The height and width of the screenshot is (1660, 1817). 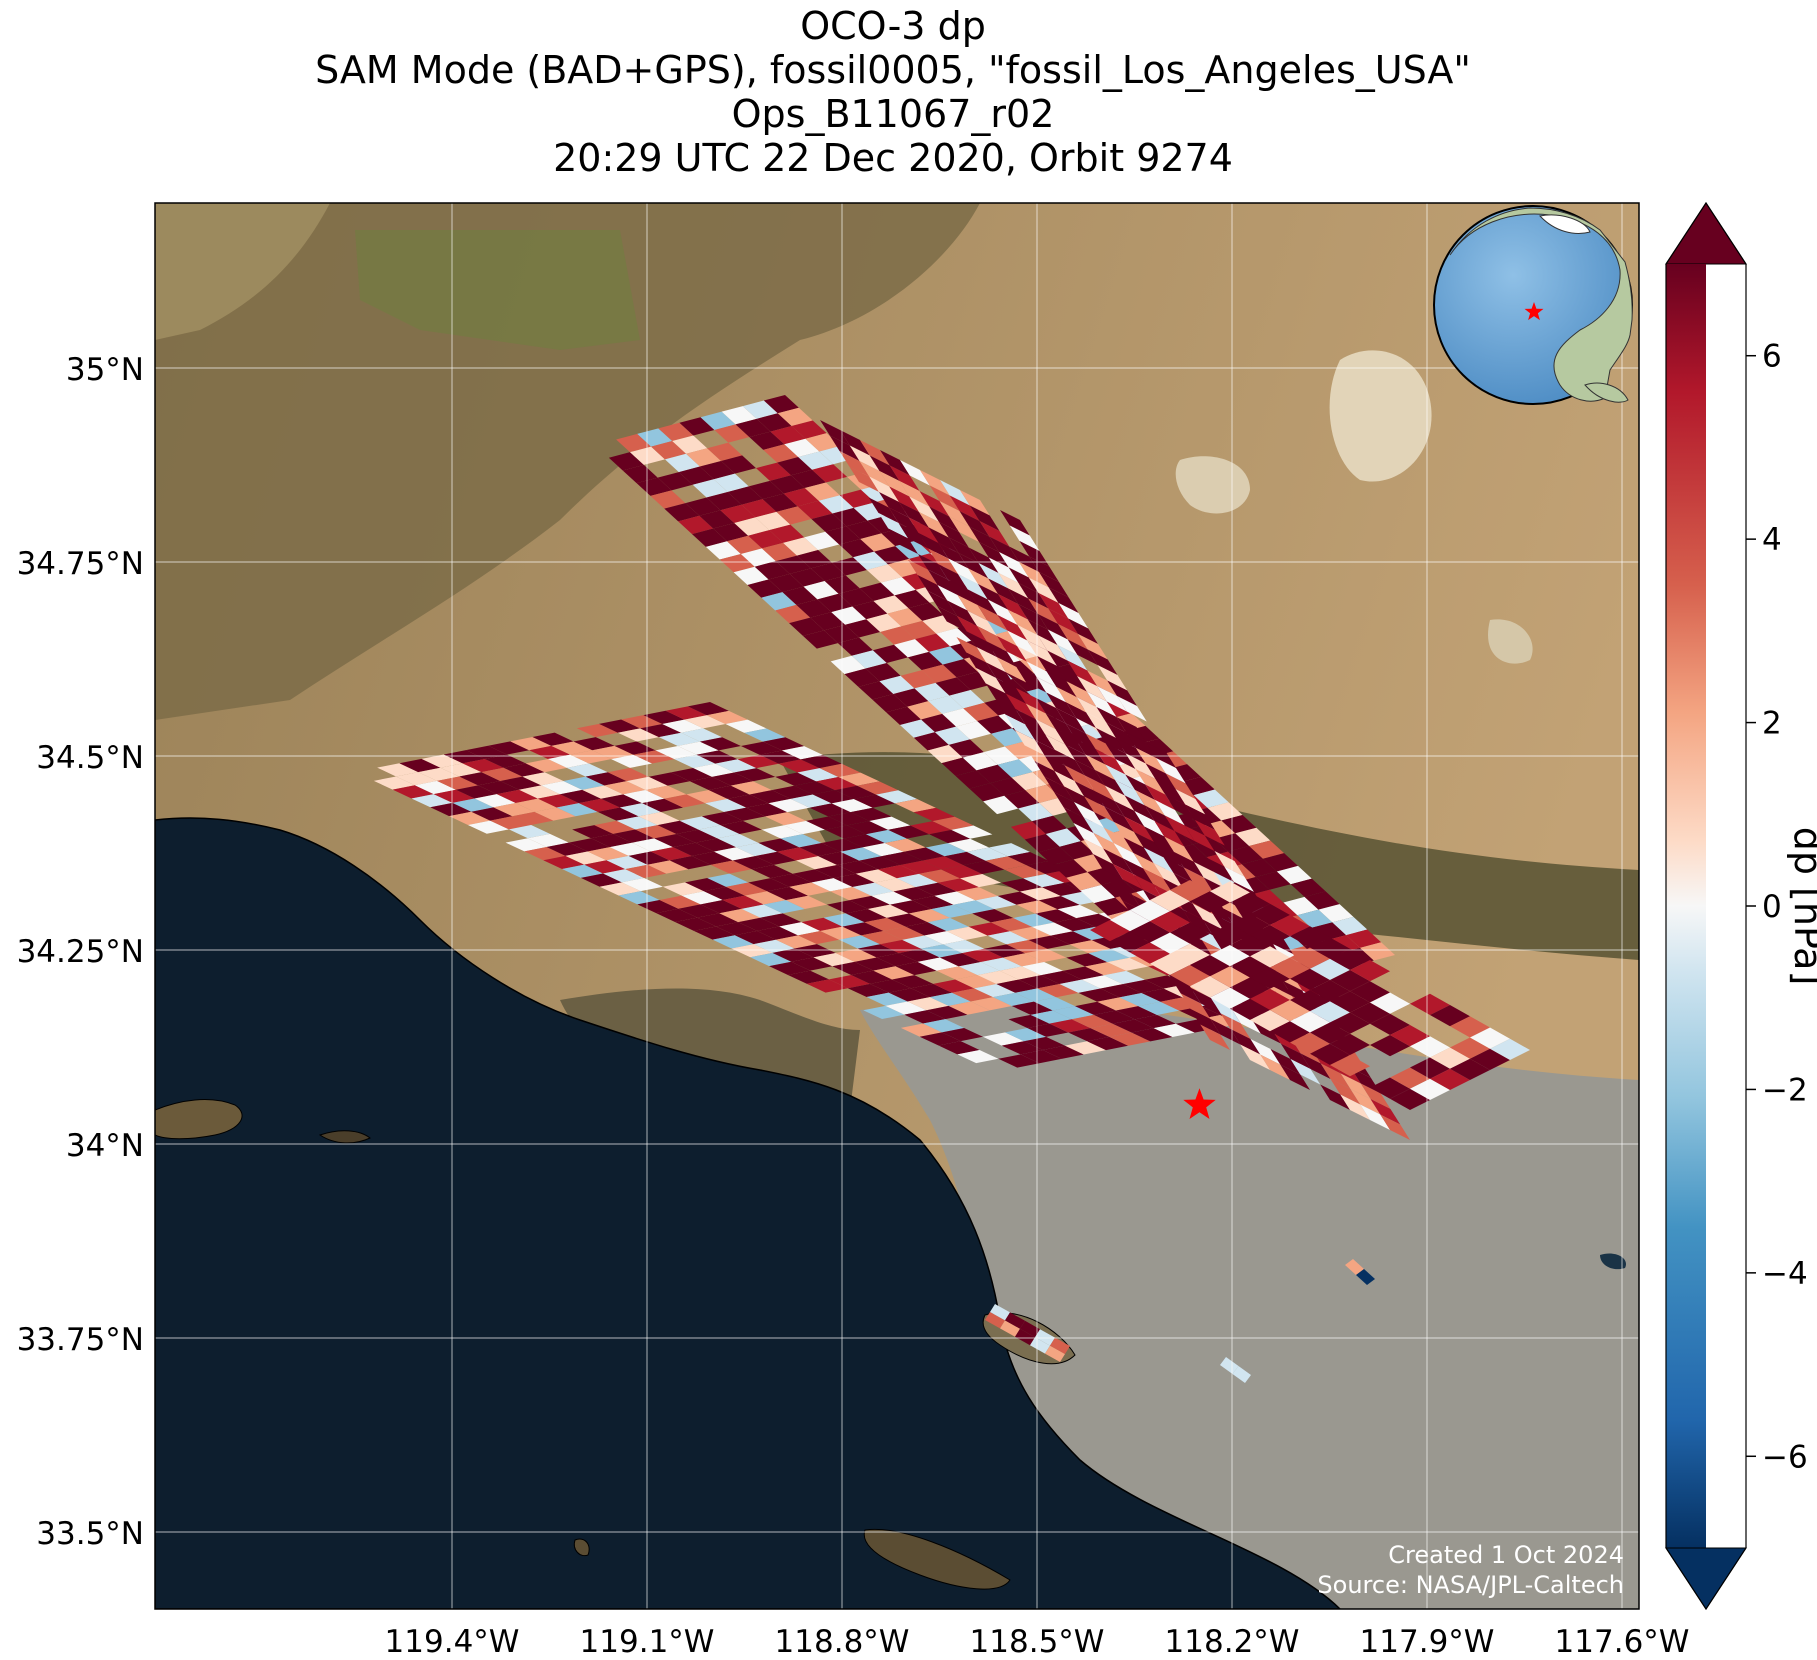 What do you see at coordinates (80, 564) in the screenshot?
I see `lat-tick-label: 34.75°N` at bounding box center [80, 564].